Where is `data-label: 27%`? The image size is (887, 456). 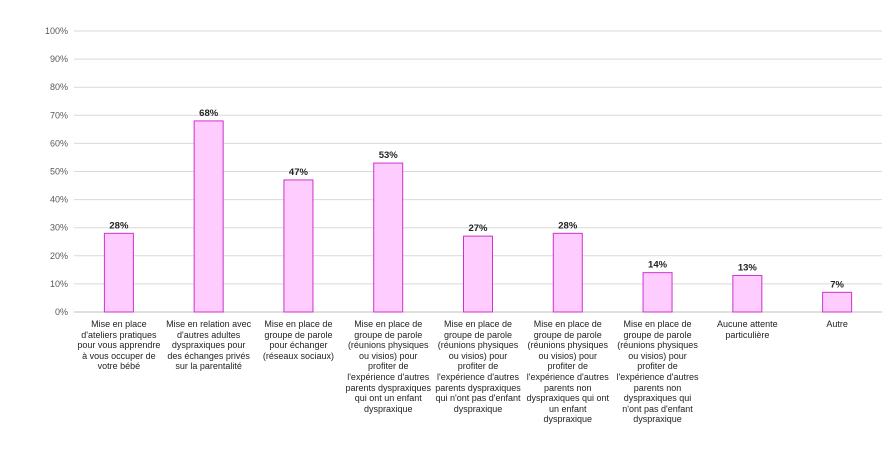 data-label: 27% is located at coordinates (478, 228).